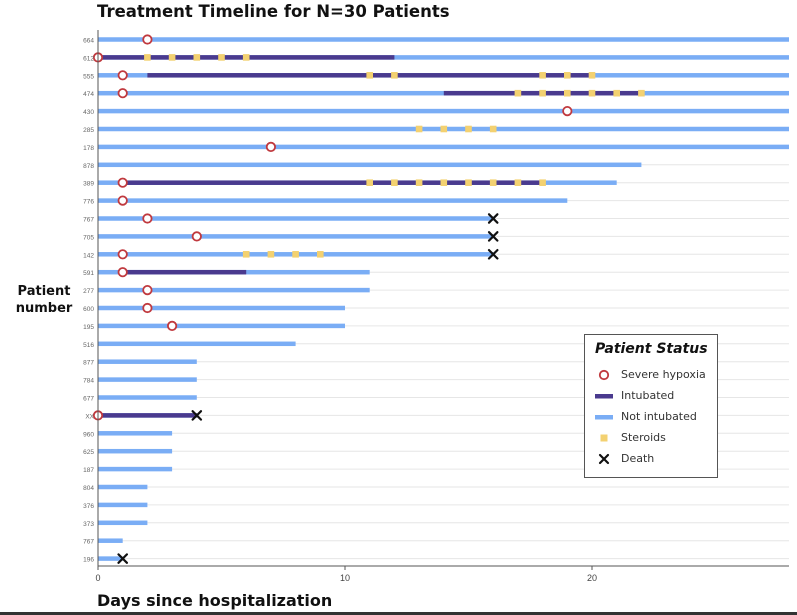  Describe the element at coordinates (88, 327) in the screenshot. I see `patient-id-label: 195` at that location.